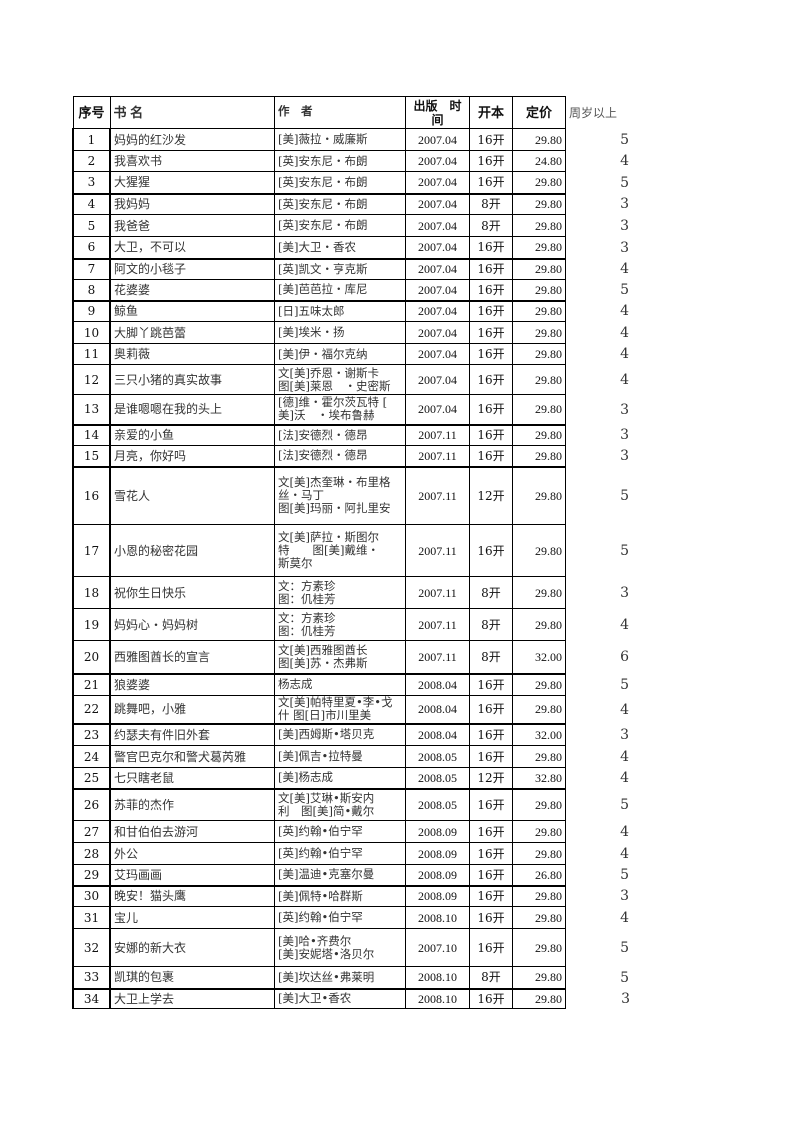 The image size is (794, 1123). What do you see at coordinates (323, 139) in the screenshot?
I see `author-line: [美]薇拉・威廉斯` at bounding box center [323, 139].